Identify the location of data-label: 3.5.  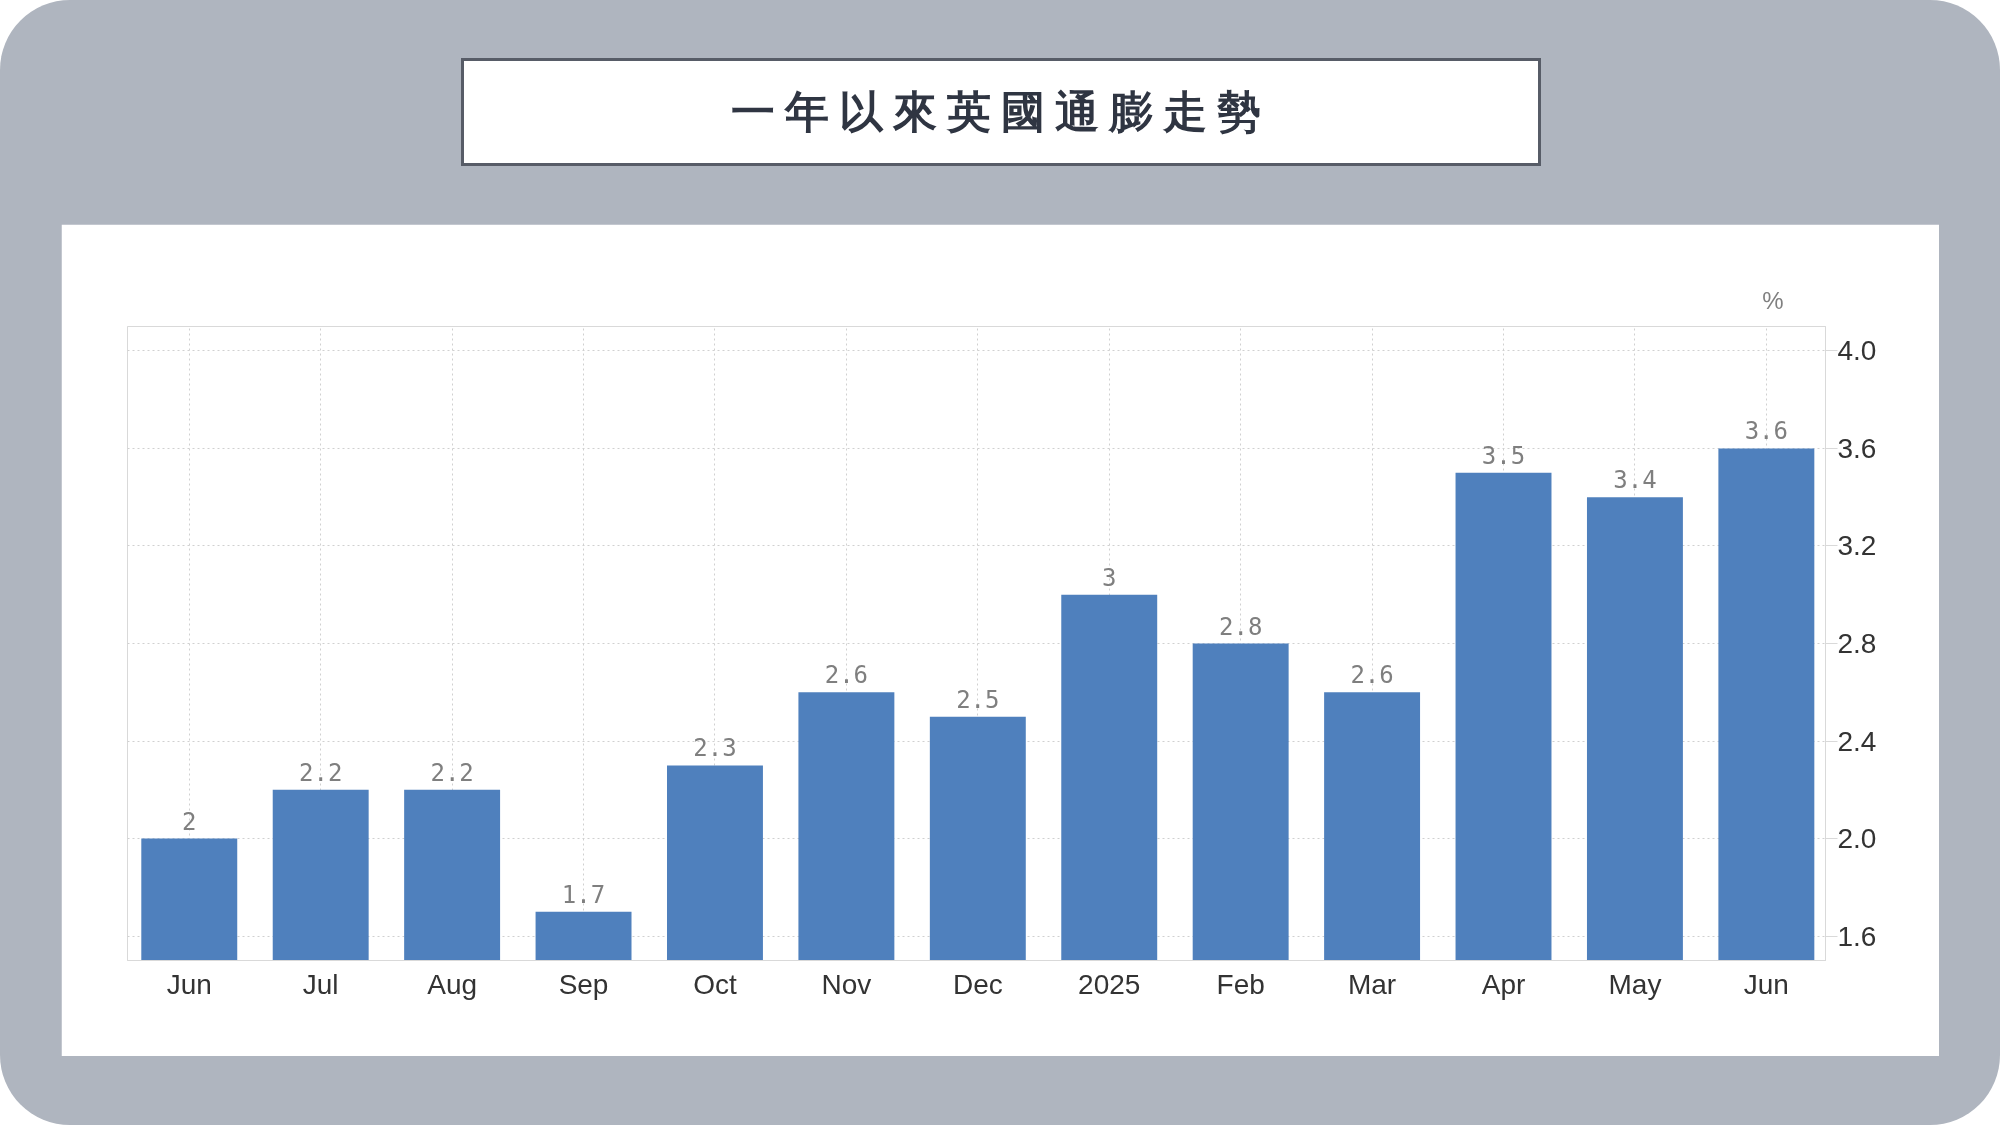
(1503, 455).